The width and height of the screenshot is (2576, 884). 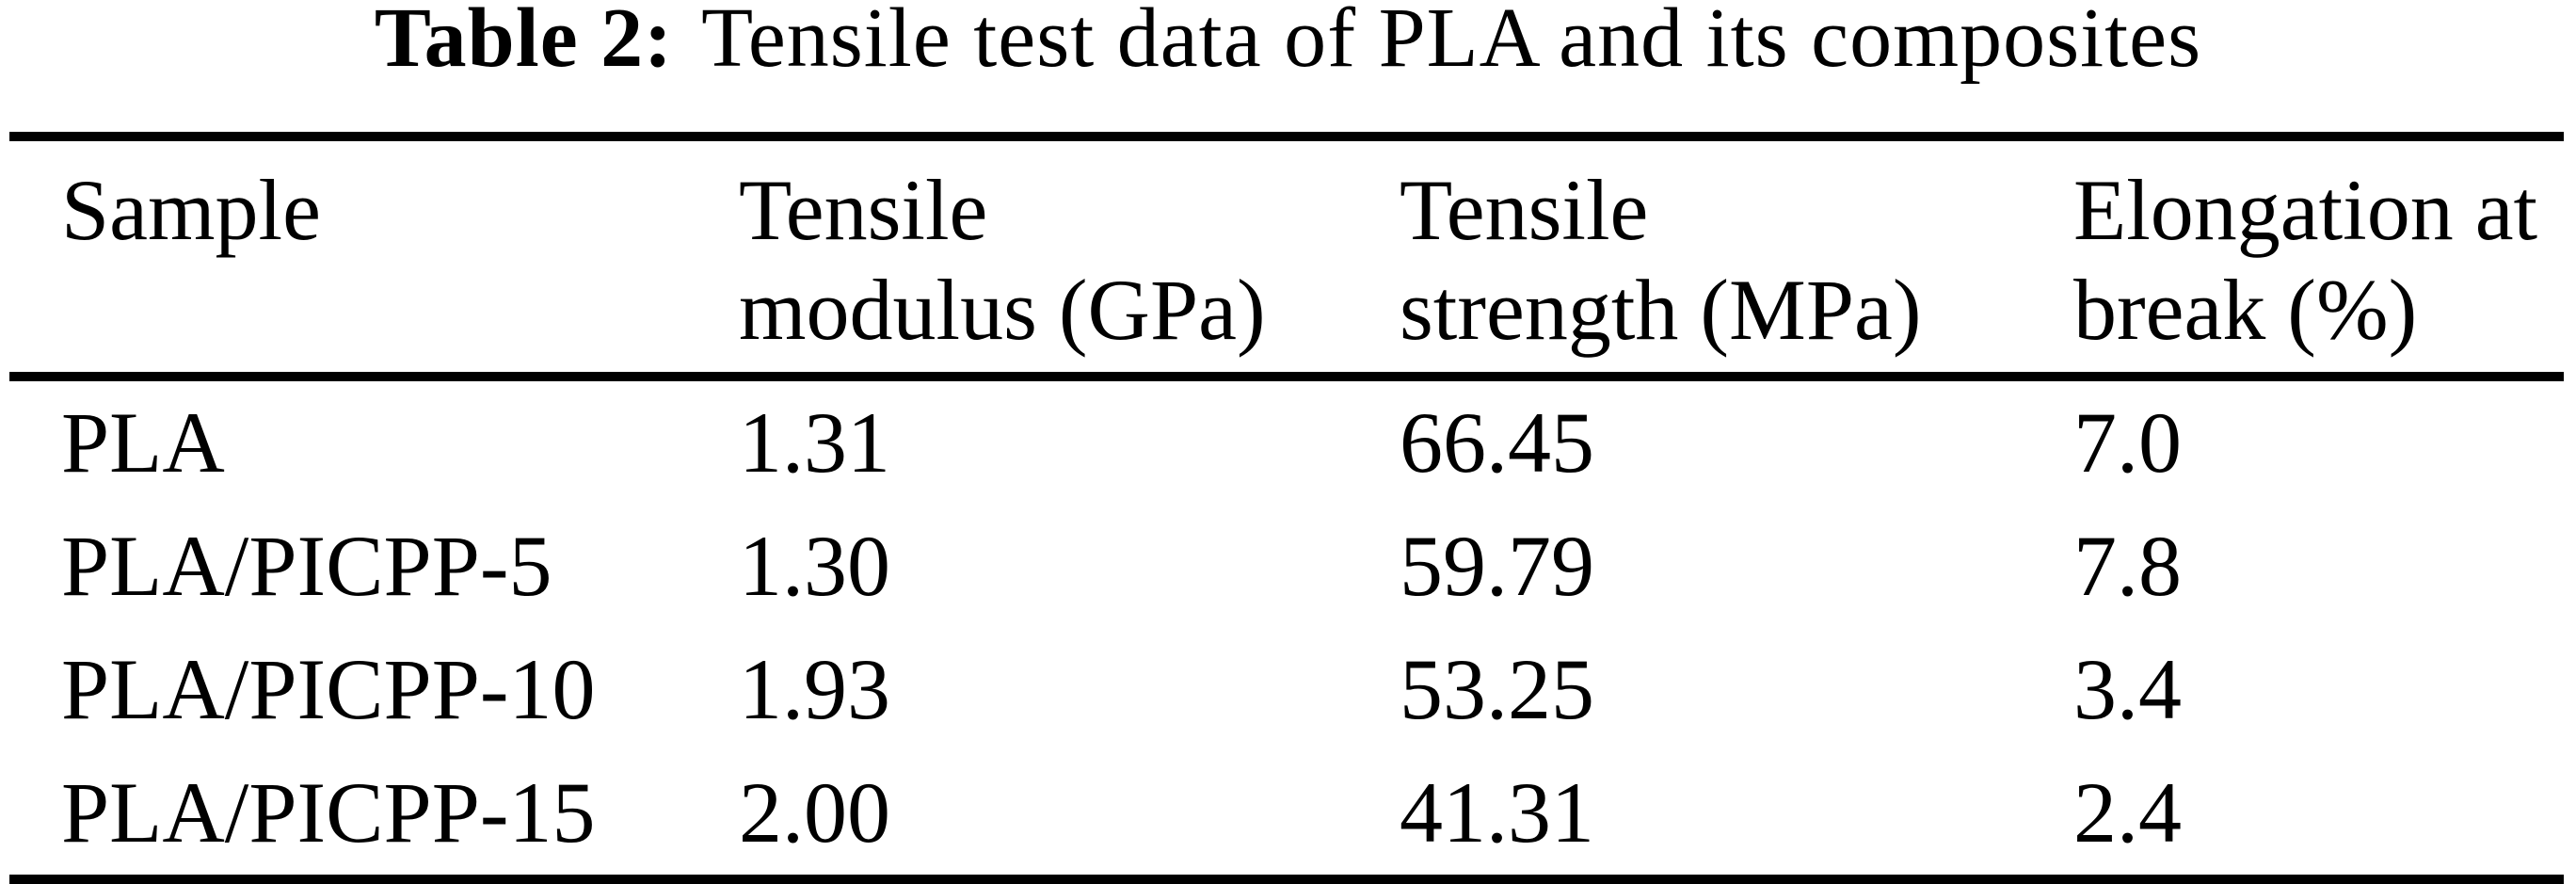 I want to click on cell-strength: 59.79, so click(x=1497, y=566).